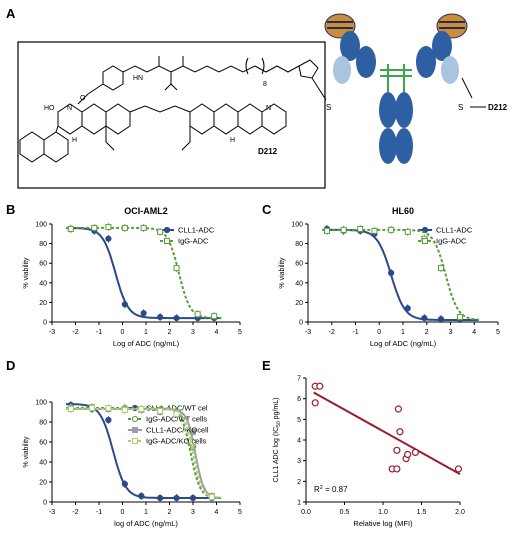  Describe the element at coordinates (299, 503) in the screenshot. I see `y-tick-label: 1` at that location.